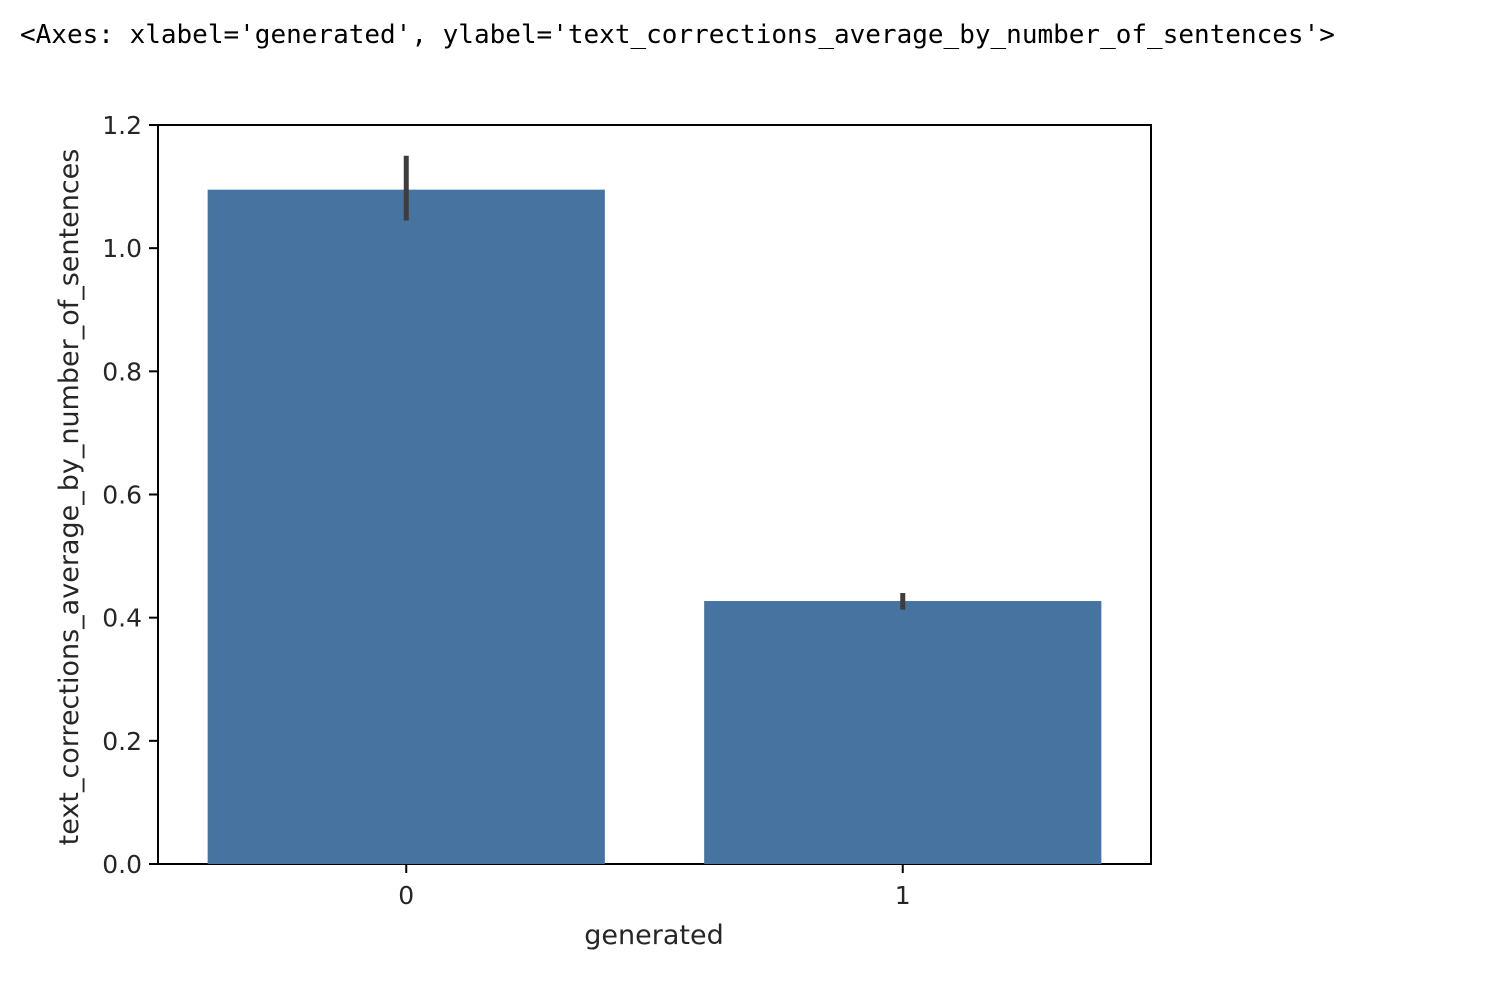 The image size is (1510, 996). I want to click on x-axis-label: generated, so click(653, 935).